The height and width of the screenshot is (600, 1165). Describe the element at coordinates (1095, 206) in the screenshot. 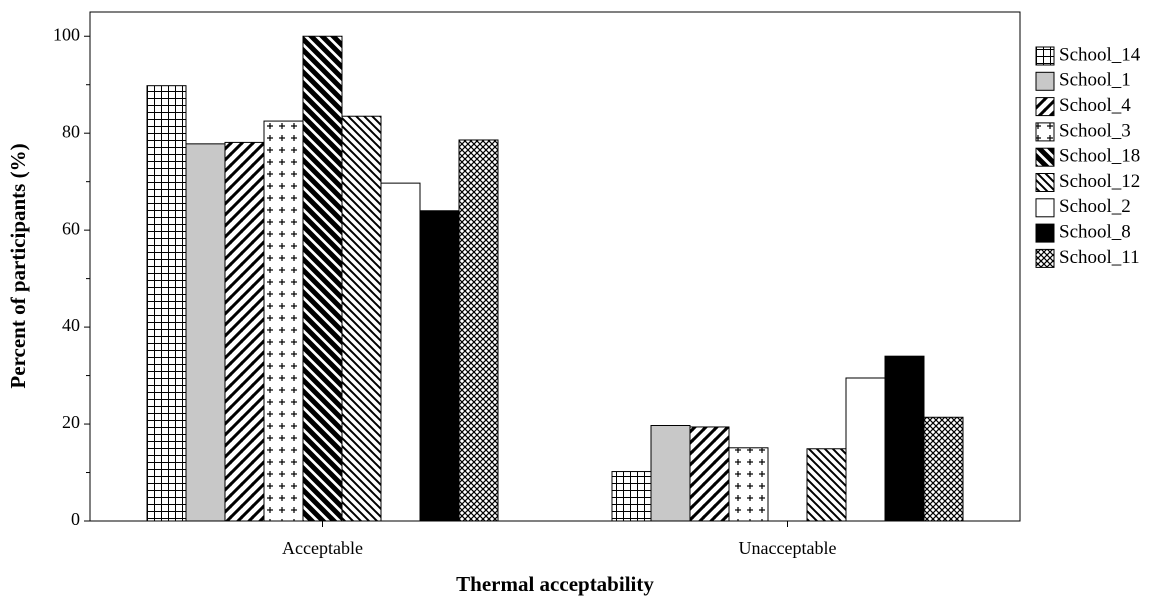

I see `legend-label: School_2` at that location.